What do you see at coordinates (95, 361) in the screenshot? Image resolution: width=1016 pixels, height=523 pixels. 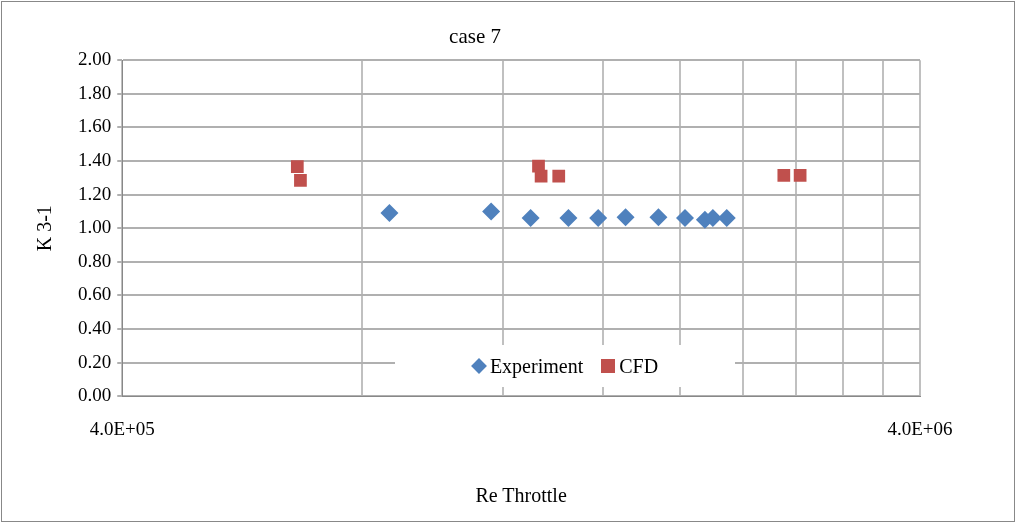 I see `y-tick-label: 0.20` at bounding box center [95, 361].